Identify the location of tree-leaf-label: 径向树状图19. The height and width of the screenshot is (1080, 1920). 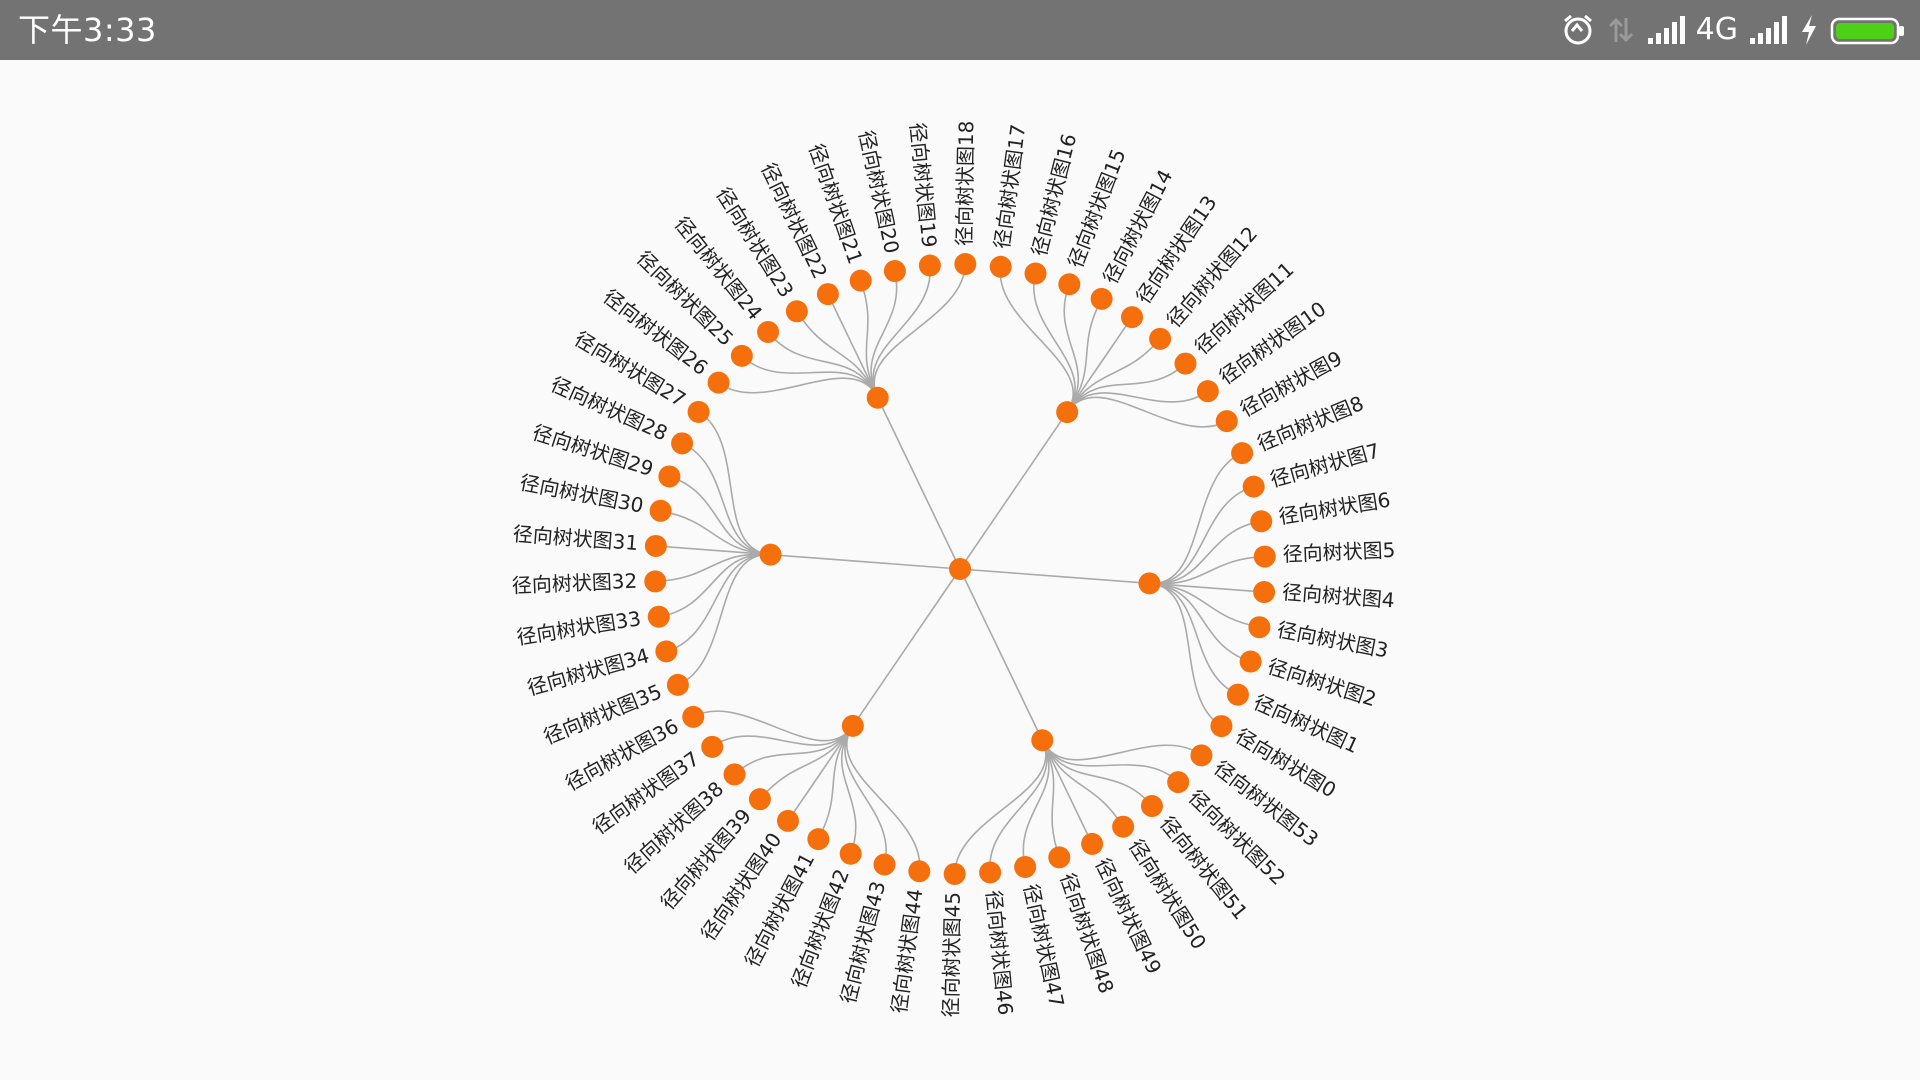
(923, 184).